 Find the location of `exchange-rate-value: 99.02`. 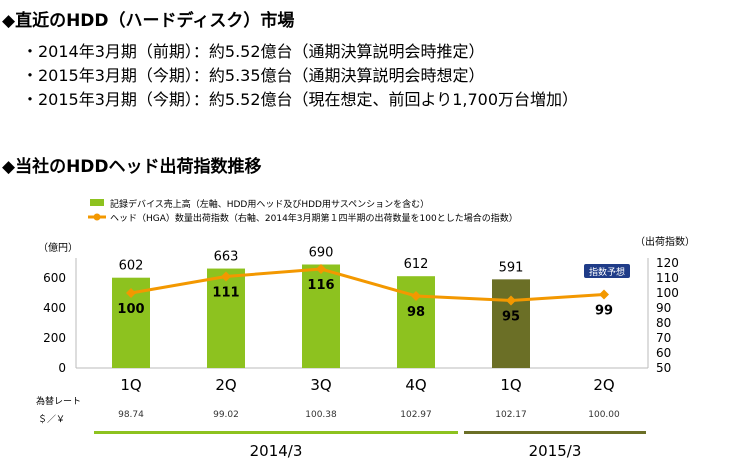

exchange-rate-value: 99.02 is located at coordinates (226, 415).